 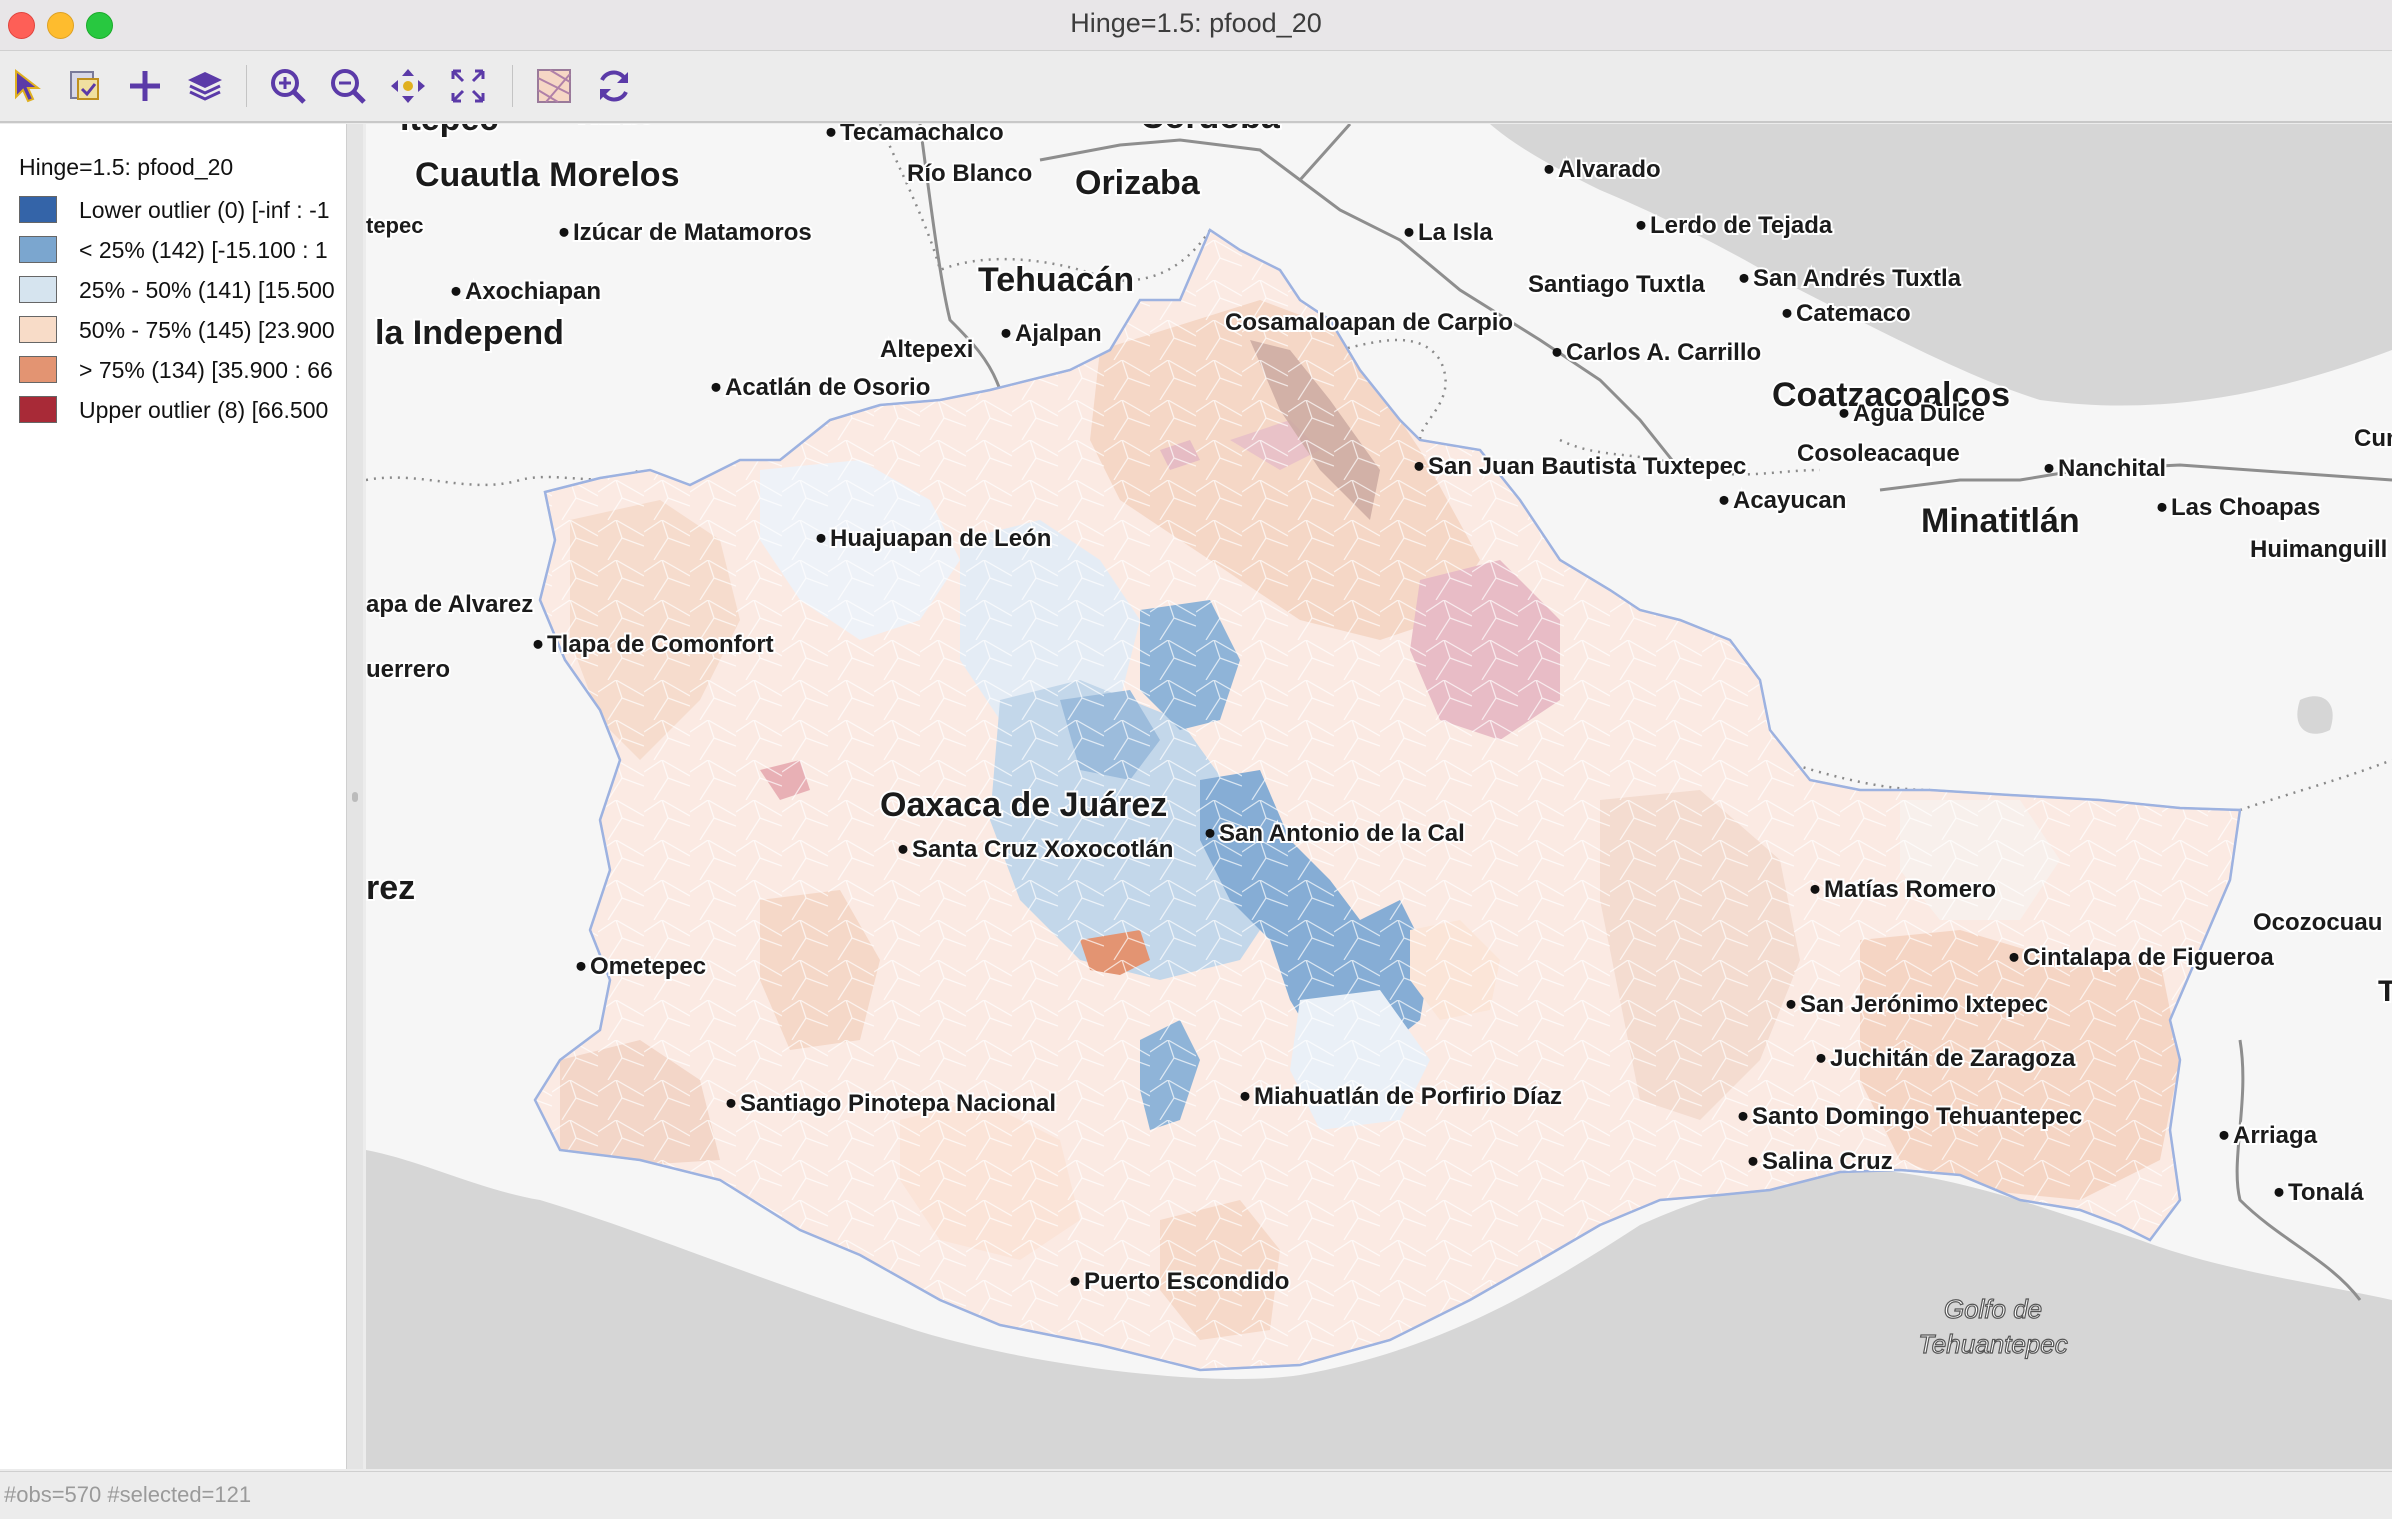 What do you see at coordinates (29, 86) in the screenshot?
I see `select-tool-button` at bounding box center [29, 86].